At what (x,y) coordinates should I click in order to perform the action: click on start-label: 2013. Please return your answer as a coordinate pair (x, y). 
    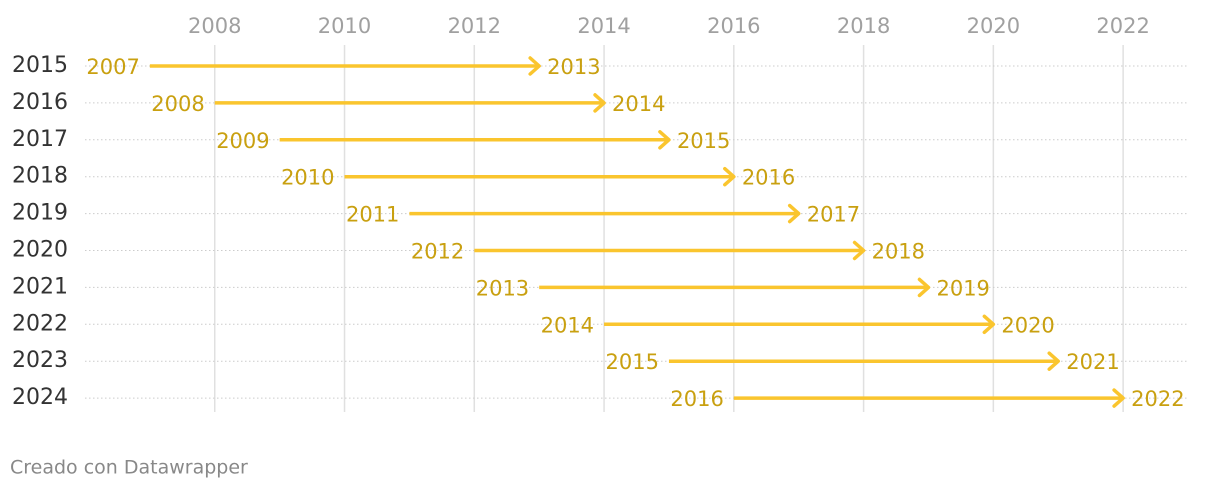
    Looking at the image, I should click on (502, 288).